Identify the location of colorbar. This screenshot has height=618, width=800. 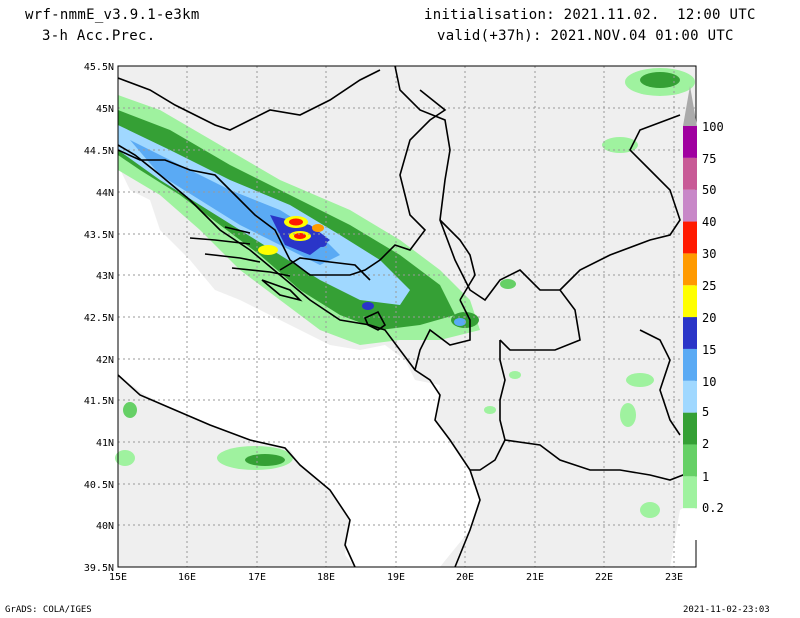
(690, 313).